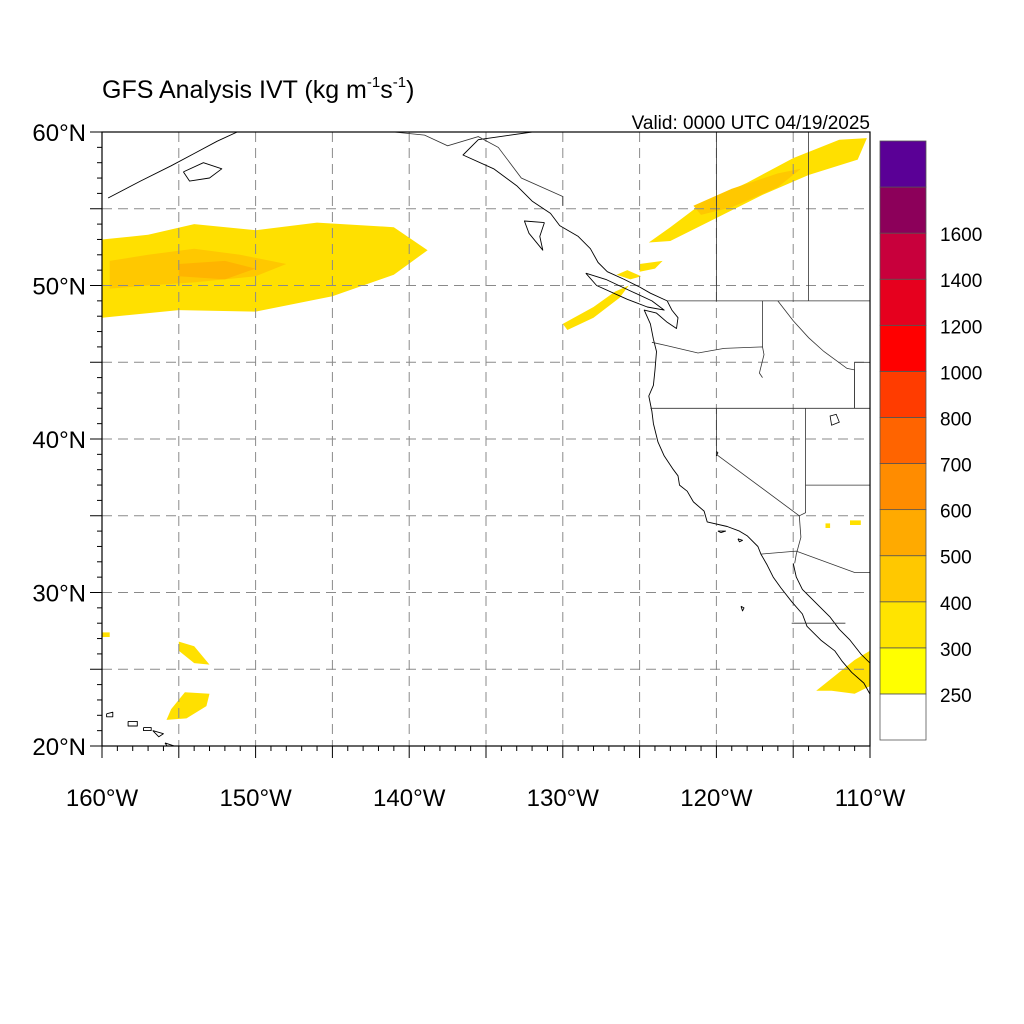 The width and height of the screenshot is (1024, 1024). I want to click on lon-label: 120°W, so click(716, 798).